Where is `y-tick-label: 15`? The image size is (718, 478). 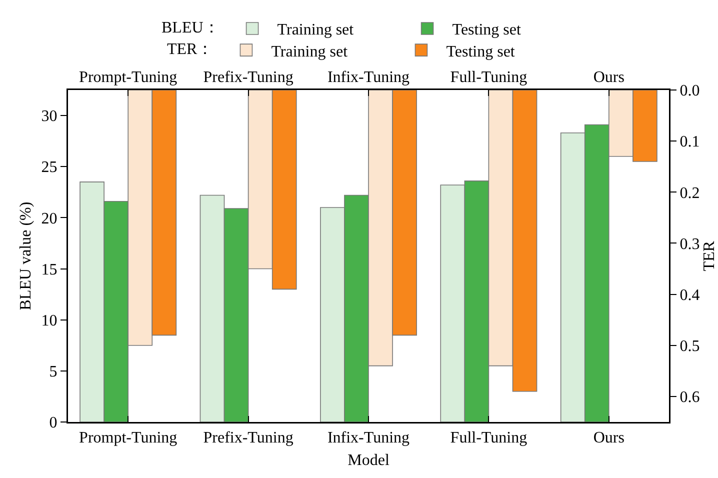 y-tick-label: 15 is located at coordinates (49, 269).